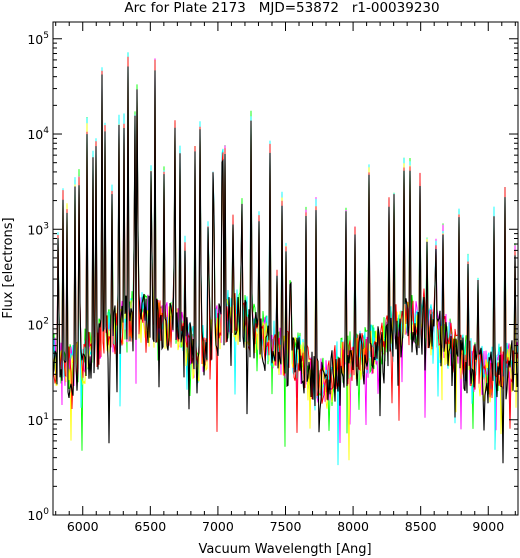 This screenshot has width=520, height=558. What do you see at coordinates (286, 526) in the screenshot?
I see `x-tick-label: 7500` at bounding box center [286, 526].